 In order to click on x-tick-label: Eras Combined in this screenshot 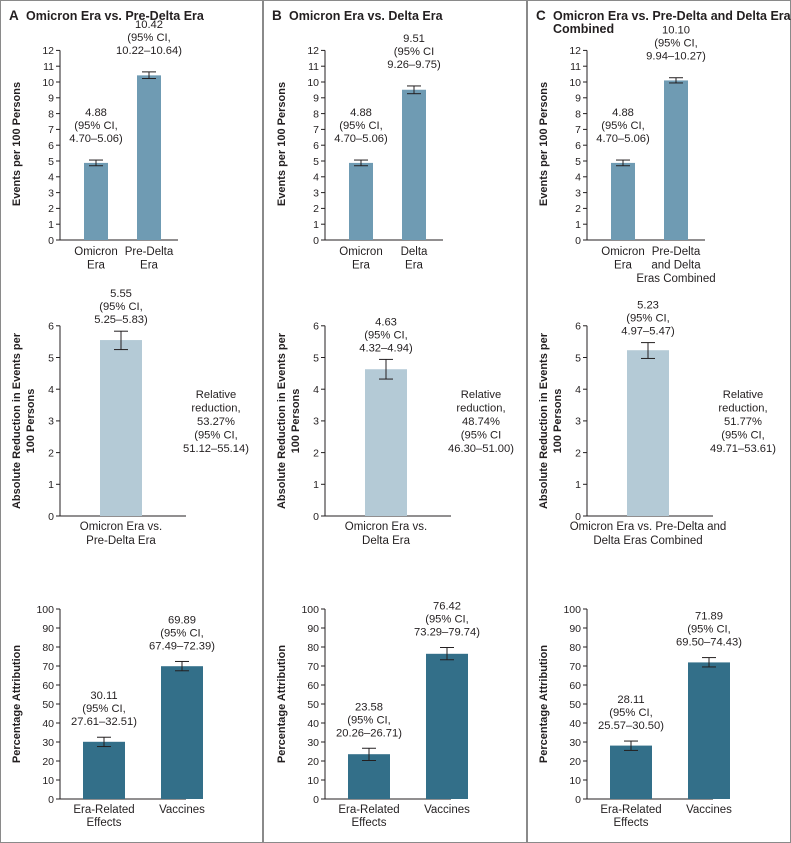, I will do `click(675, 279)`.